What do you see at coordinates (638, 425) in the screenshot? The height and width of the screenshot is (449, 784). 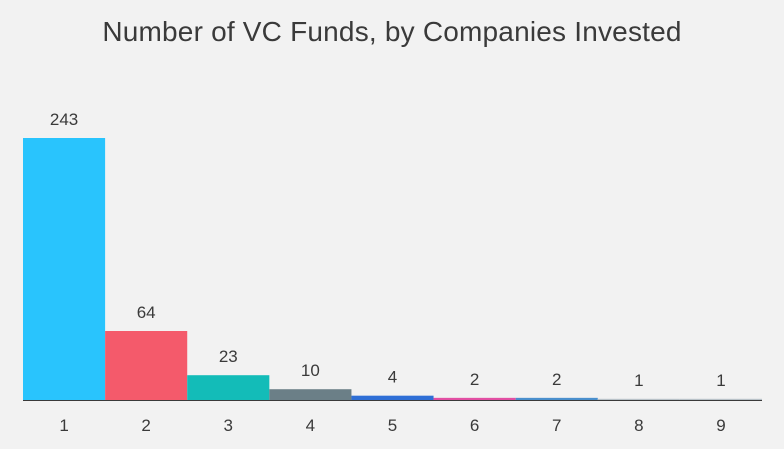 I see `x-tick-label-8: 8` at bounding box center [638, 425].